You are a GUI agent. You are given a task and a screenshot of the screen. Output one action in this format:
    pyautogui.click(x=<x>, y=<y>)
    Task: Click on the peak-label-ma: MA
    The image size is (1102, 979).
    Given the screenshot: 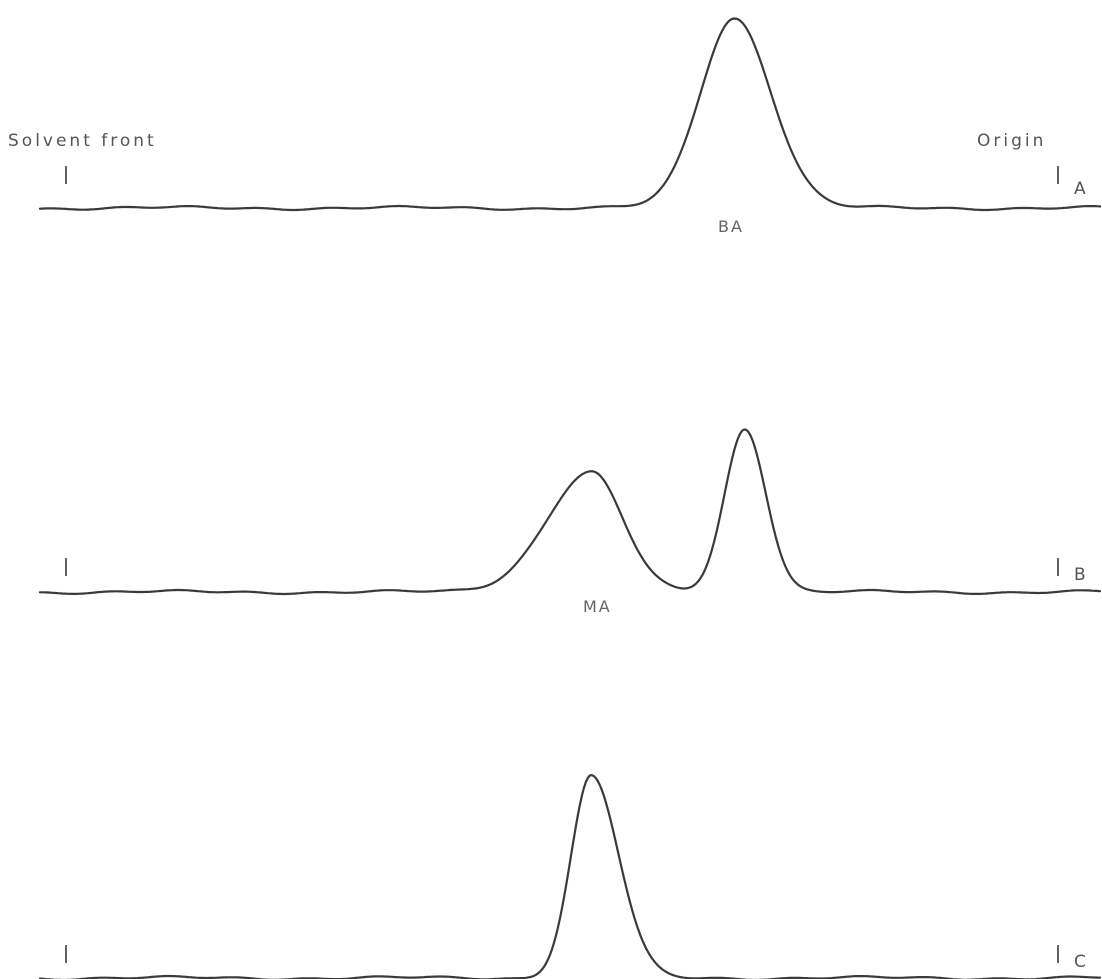 What is the action you would take?
    pyautogui.click(x=597, y=606)
    